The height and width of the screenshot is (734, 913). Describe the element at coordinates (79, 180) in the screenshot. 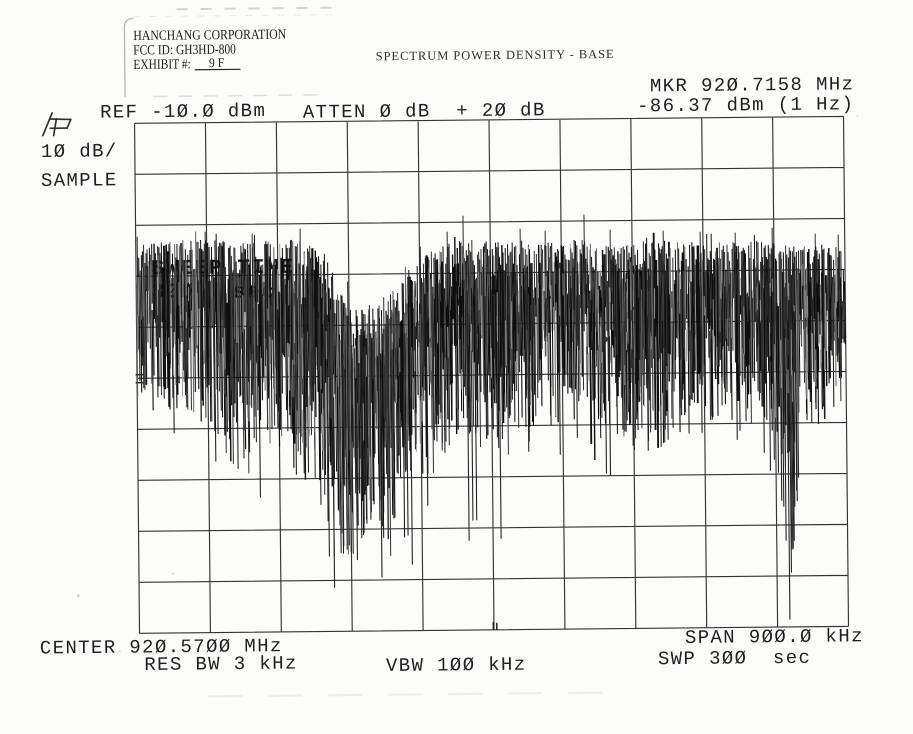

I see `svg-text: SAMPLE` at that location.